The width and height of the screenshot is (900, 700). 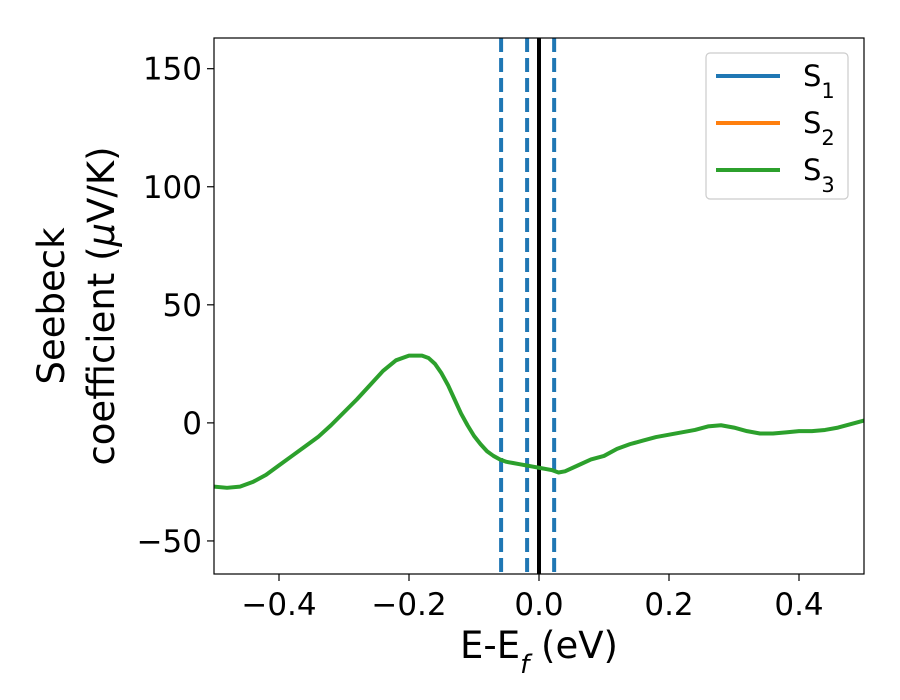 I want to click on x-tick-label: 0.2, so click(x=668, y=605).